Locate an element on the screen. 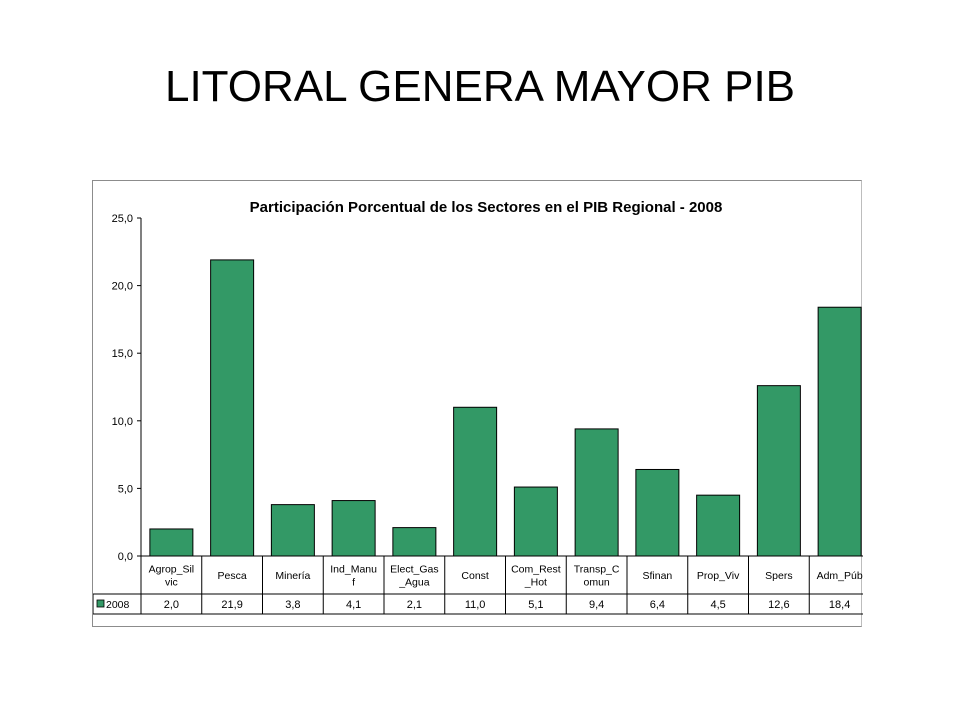 Image resolution: width=960 pixels, height=720 pixels. category-label: Const is located at coordinates (475, 576).